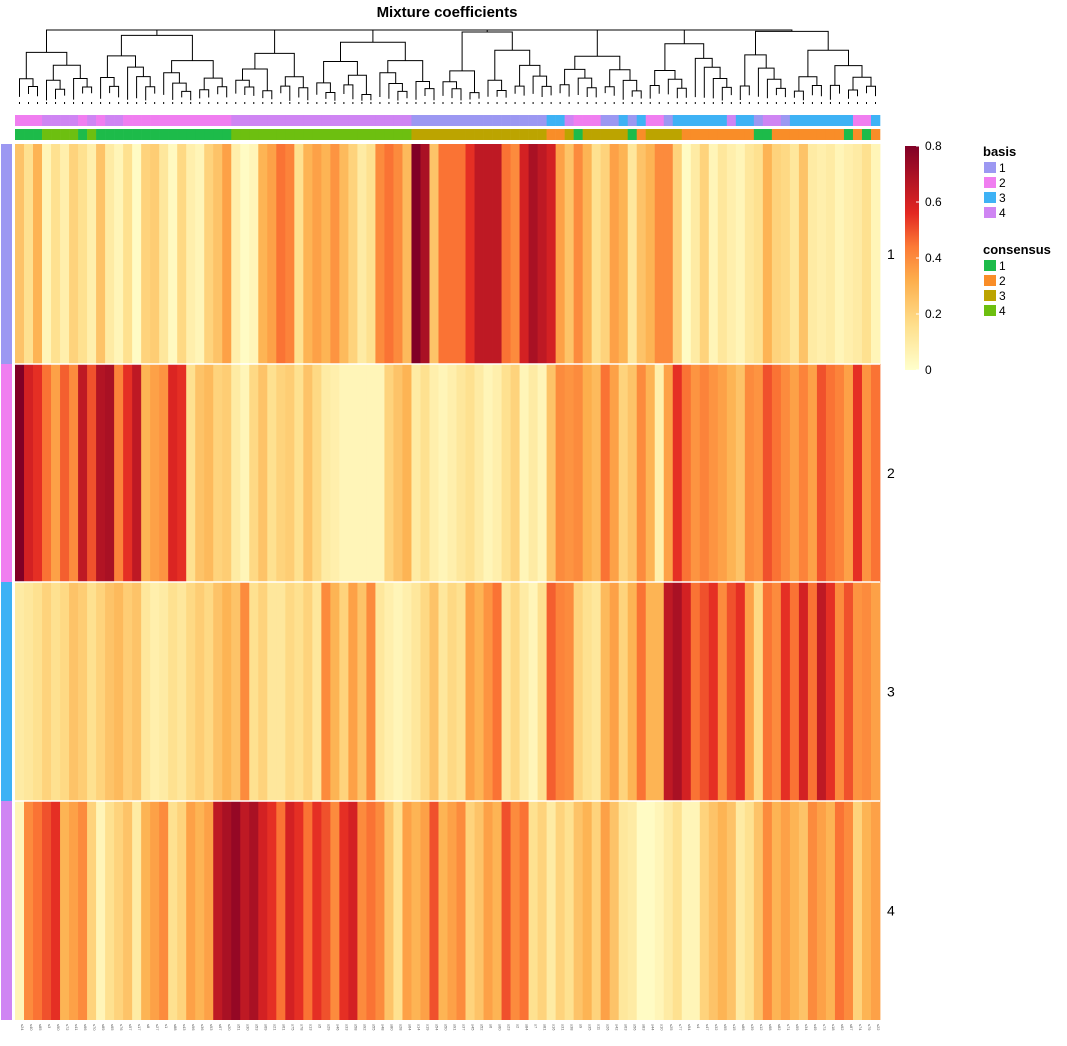  Describe the element at coordinates (617, 1027) in the screenshot. I see `column-label: s42` at that location.